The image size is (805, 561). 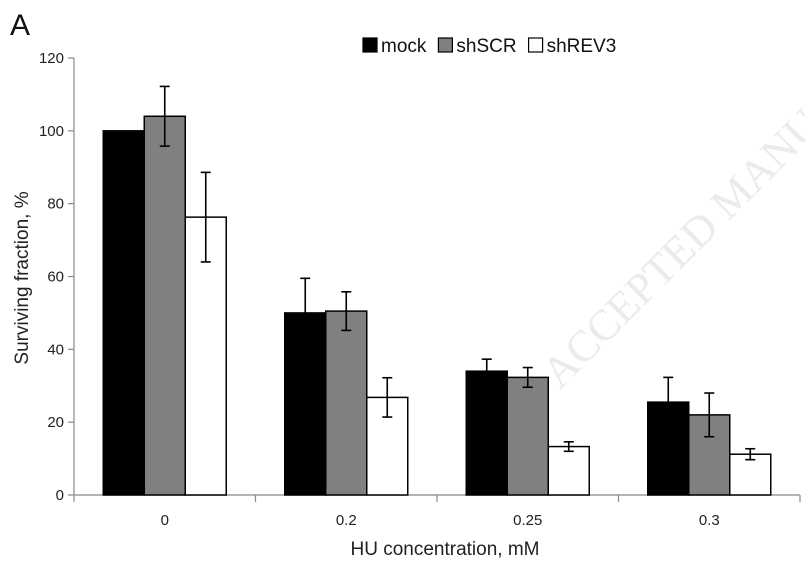 I want to click on y-tick-label: 60, so click(x=55, y=277).